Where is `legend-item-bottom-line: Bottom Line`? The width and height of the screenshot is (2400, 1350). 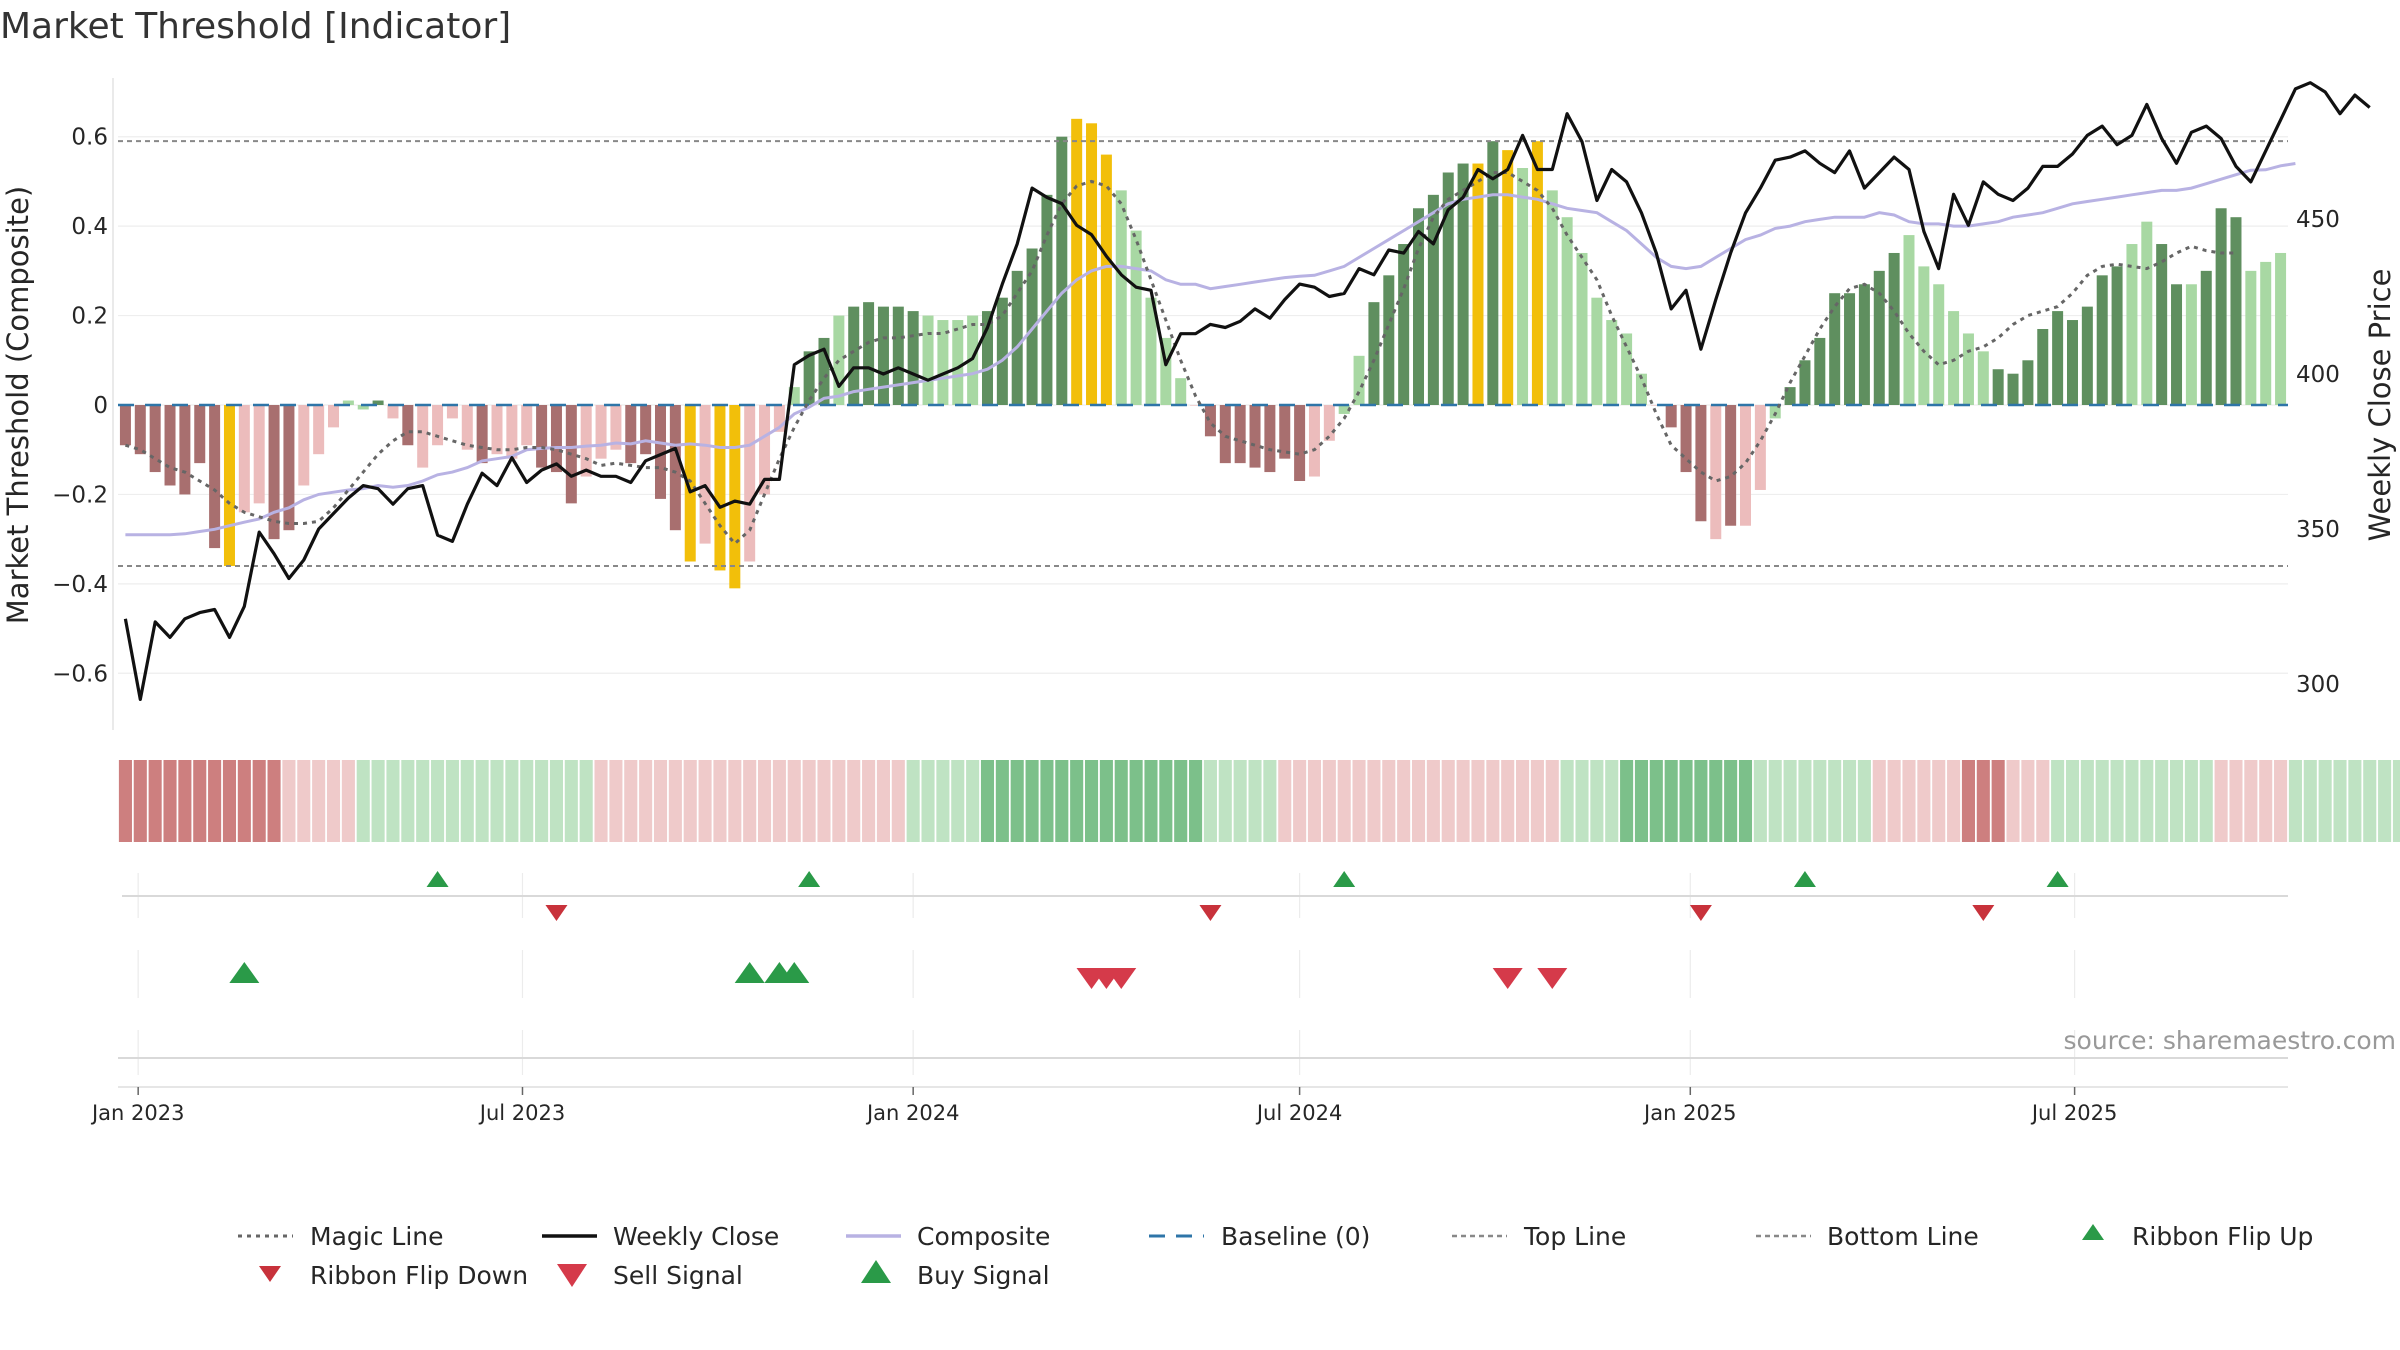
legend-item-bottom-line: Bottom Line is located at coordinates (1867, 1236).